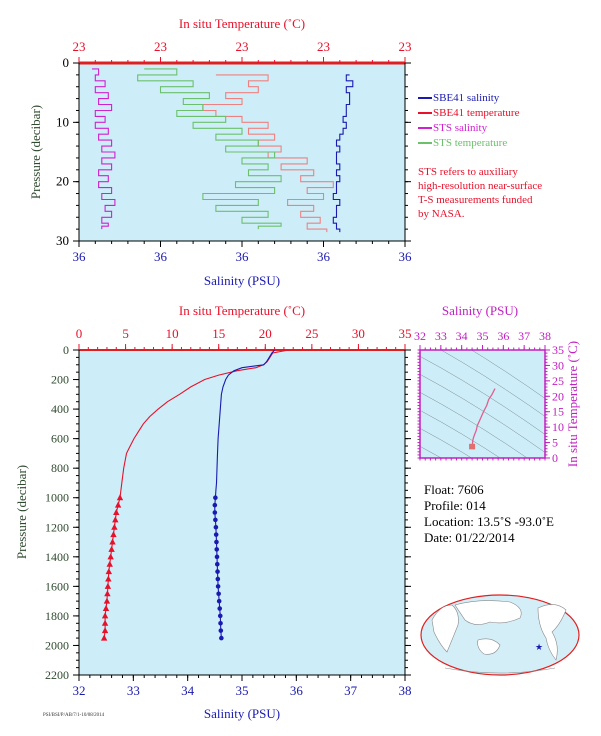  I want to click on map-land-antarctica, so click(500, 670).